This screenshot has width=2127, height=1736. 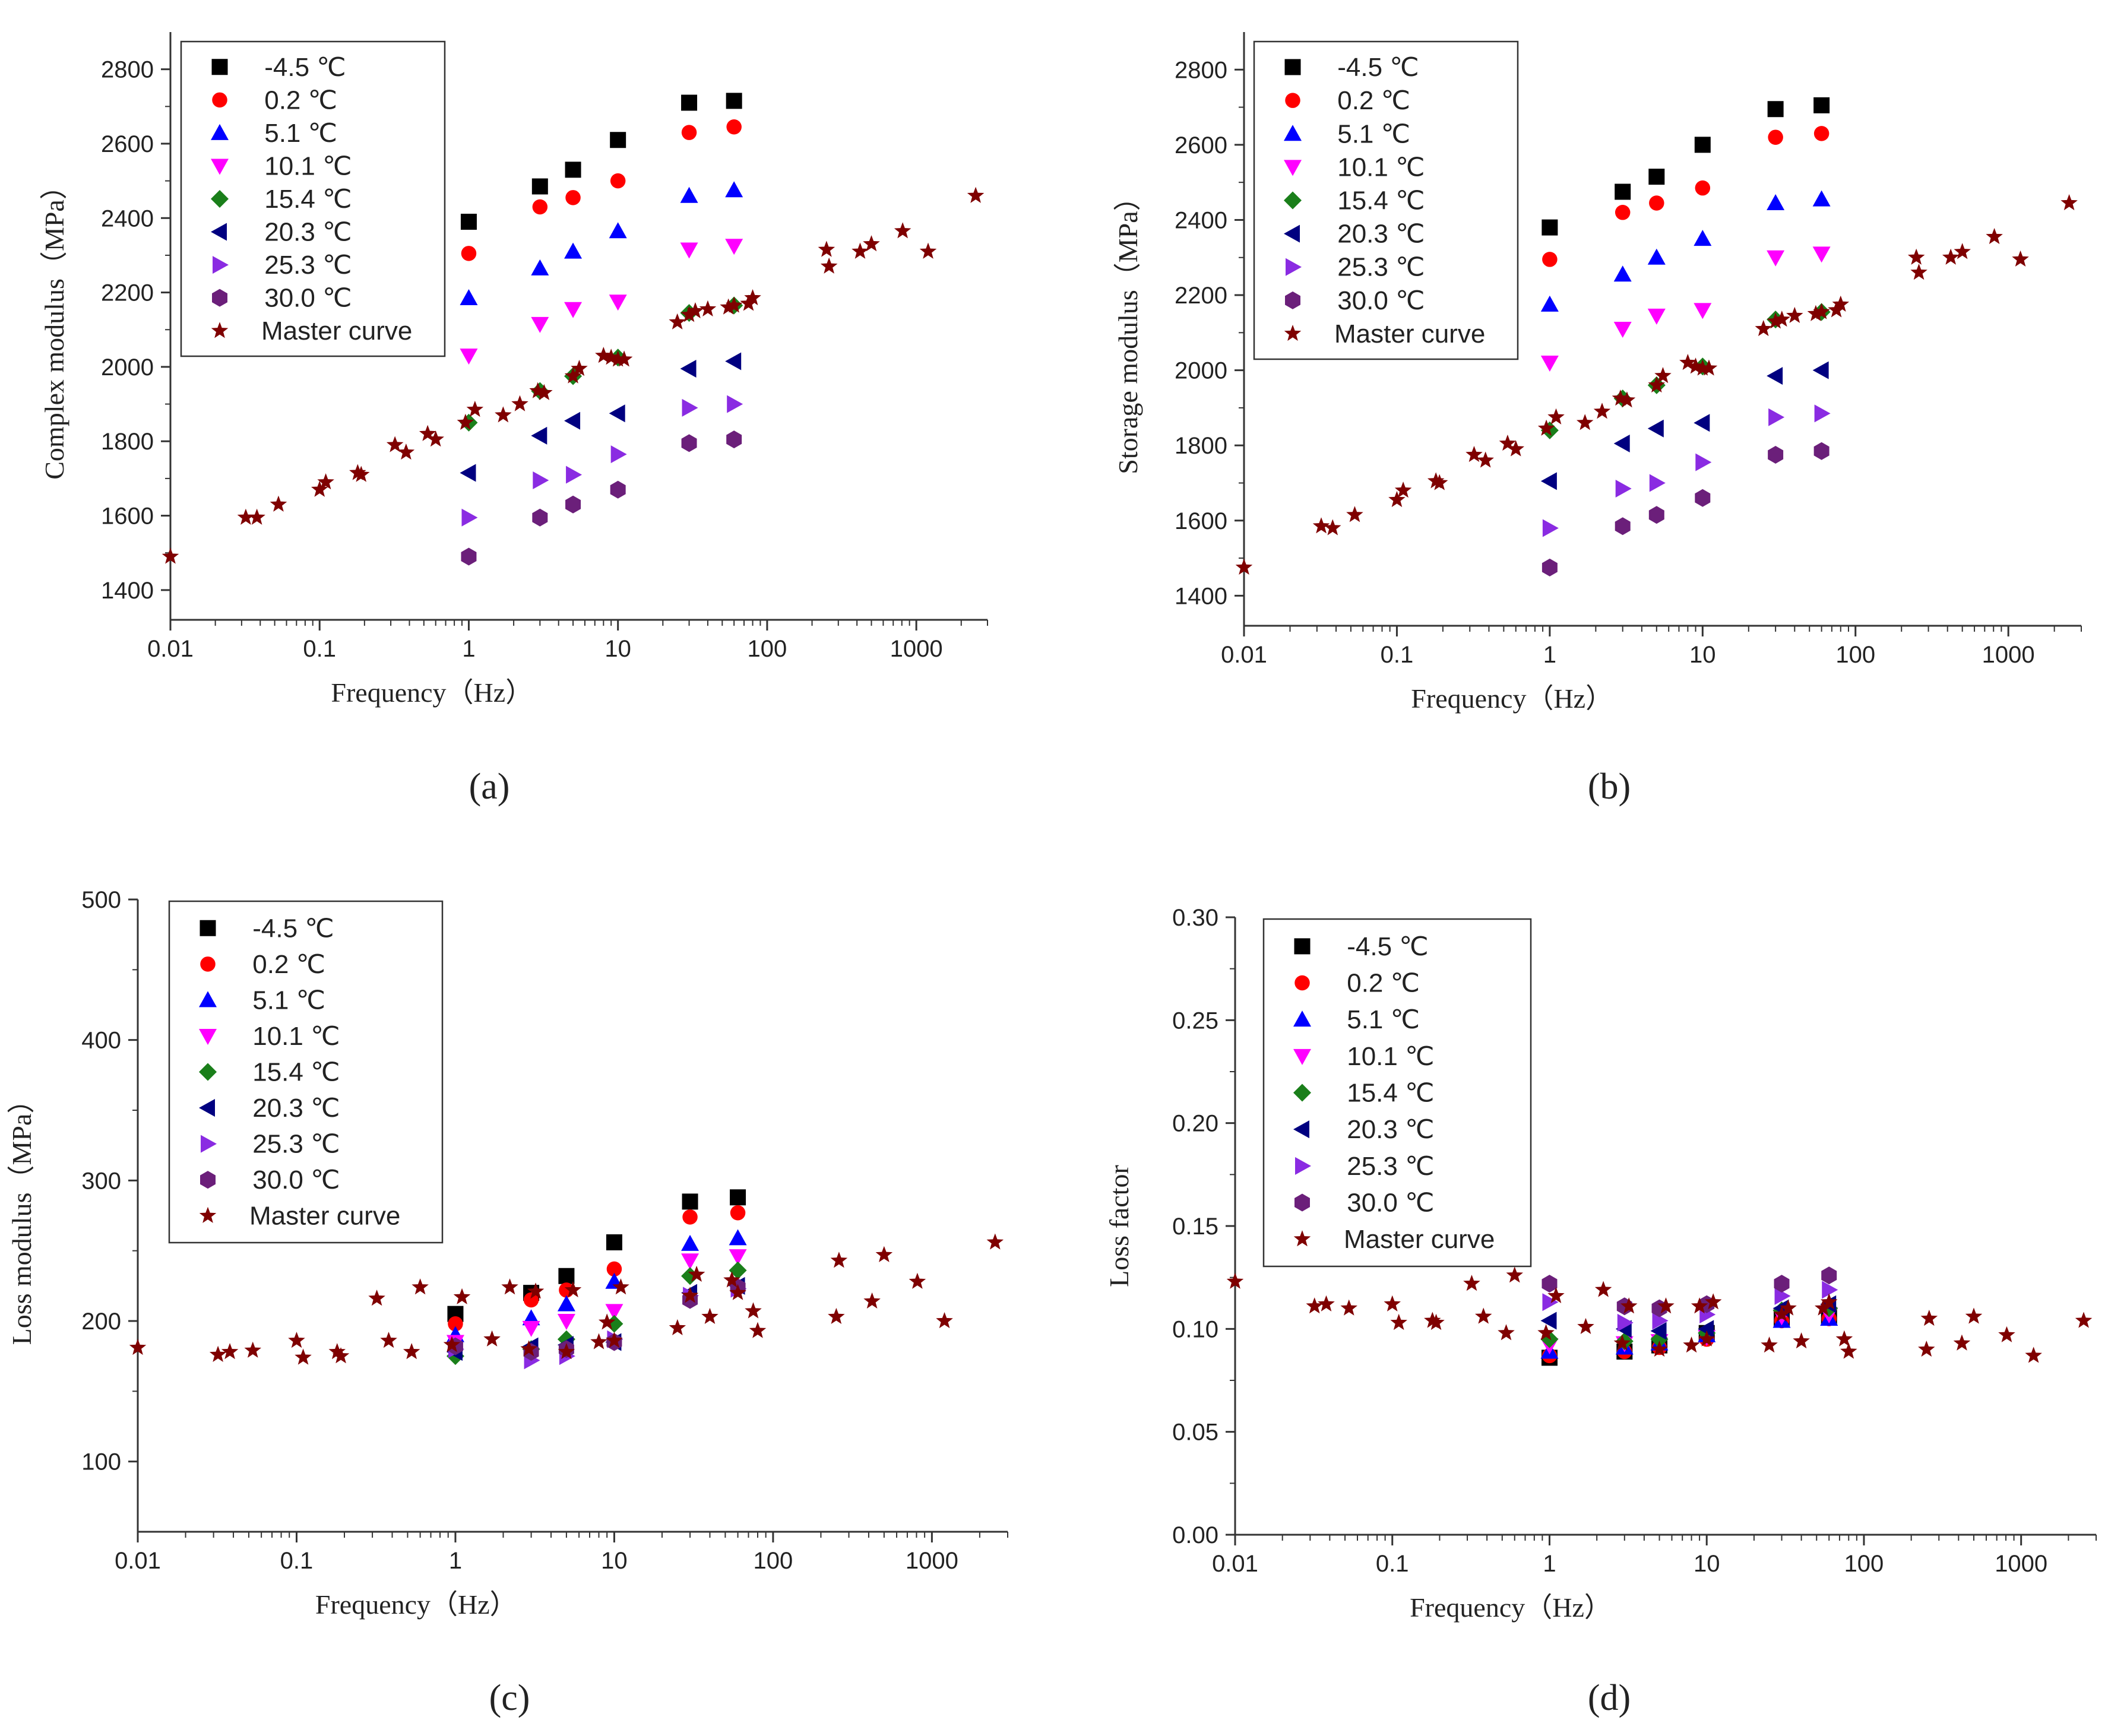 I want to click on legend-label: 30.0 ℃, so click(x=1377, y=300).